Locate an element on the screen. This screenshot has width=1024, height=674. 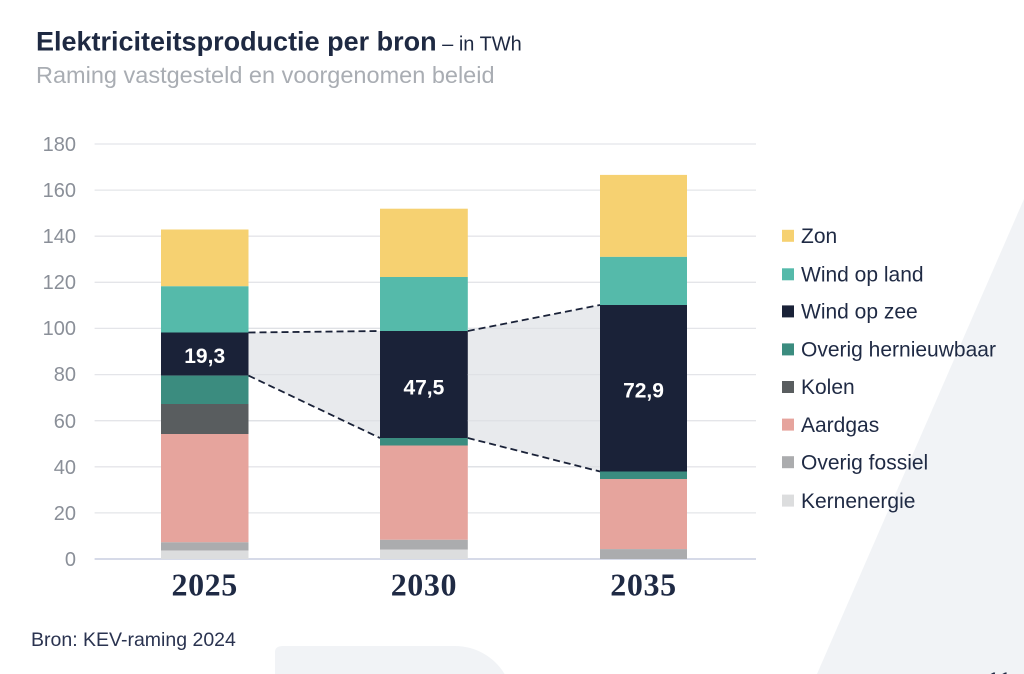
svg-text: 2035 is located at coordinates (643, 585).